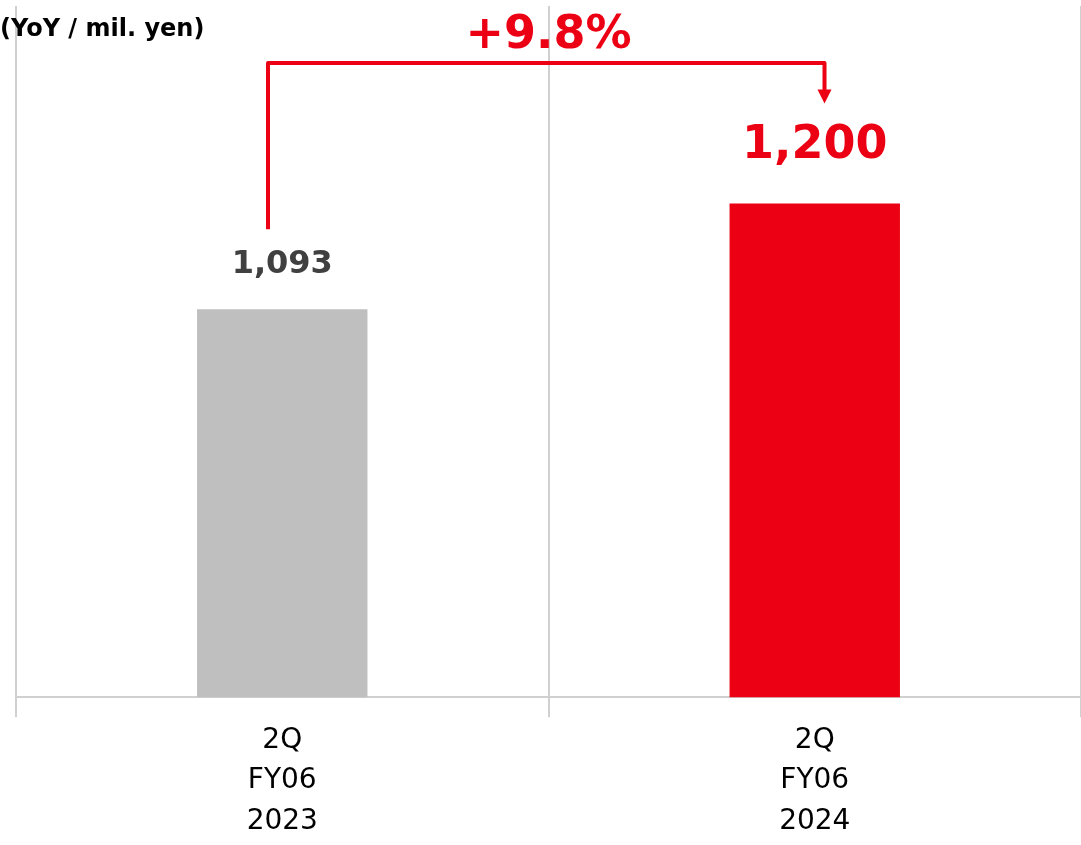 This screenshot has width=1081, height=845. What do you see at coordinates (282, 262) in the screenshot?
I see `data-label: 1,093` at bounding box center [282, 262].